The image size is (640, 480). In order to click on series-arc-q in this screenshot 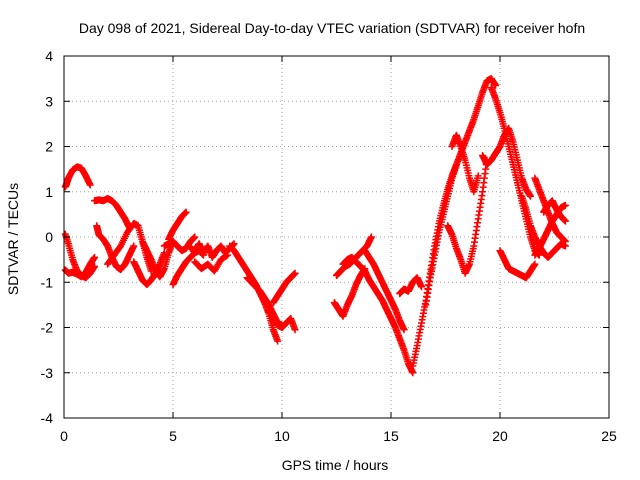, I will do `click(284, 288)`.